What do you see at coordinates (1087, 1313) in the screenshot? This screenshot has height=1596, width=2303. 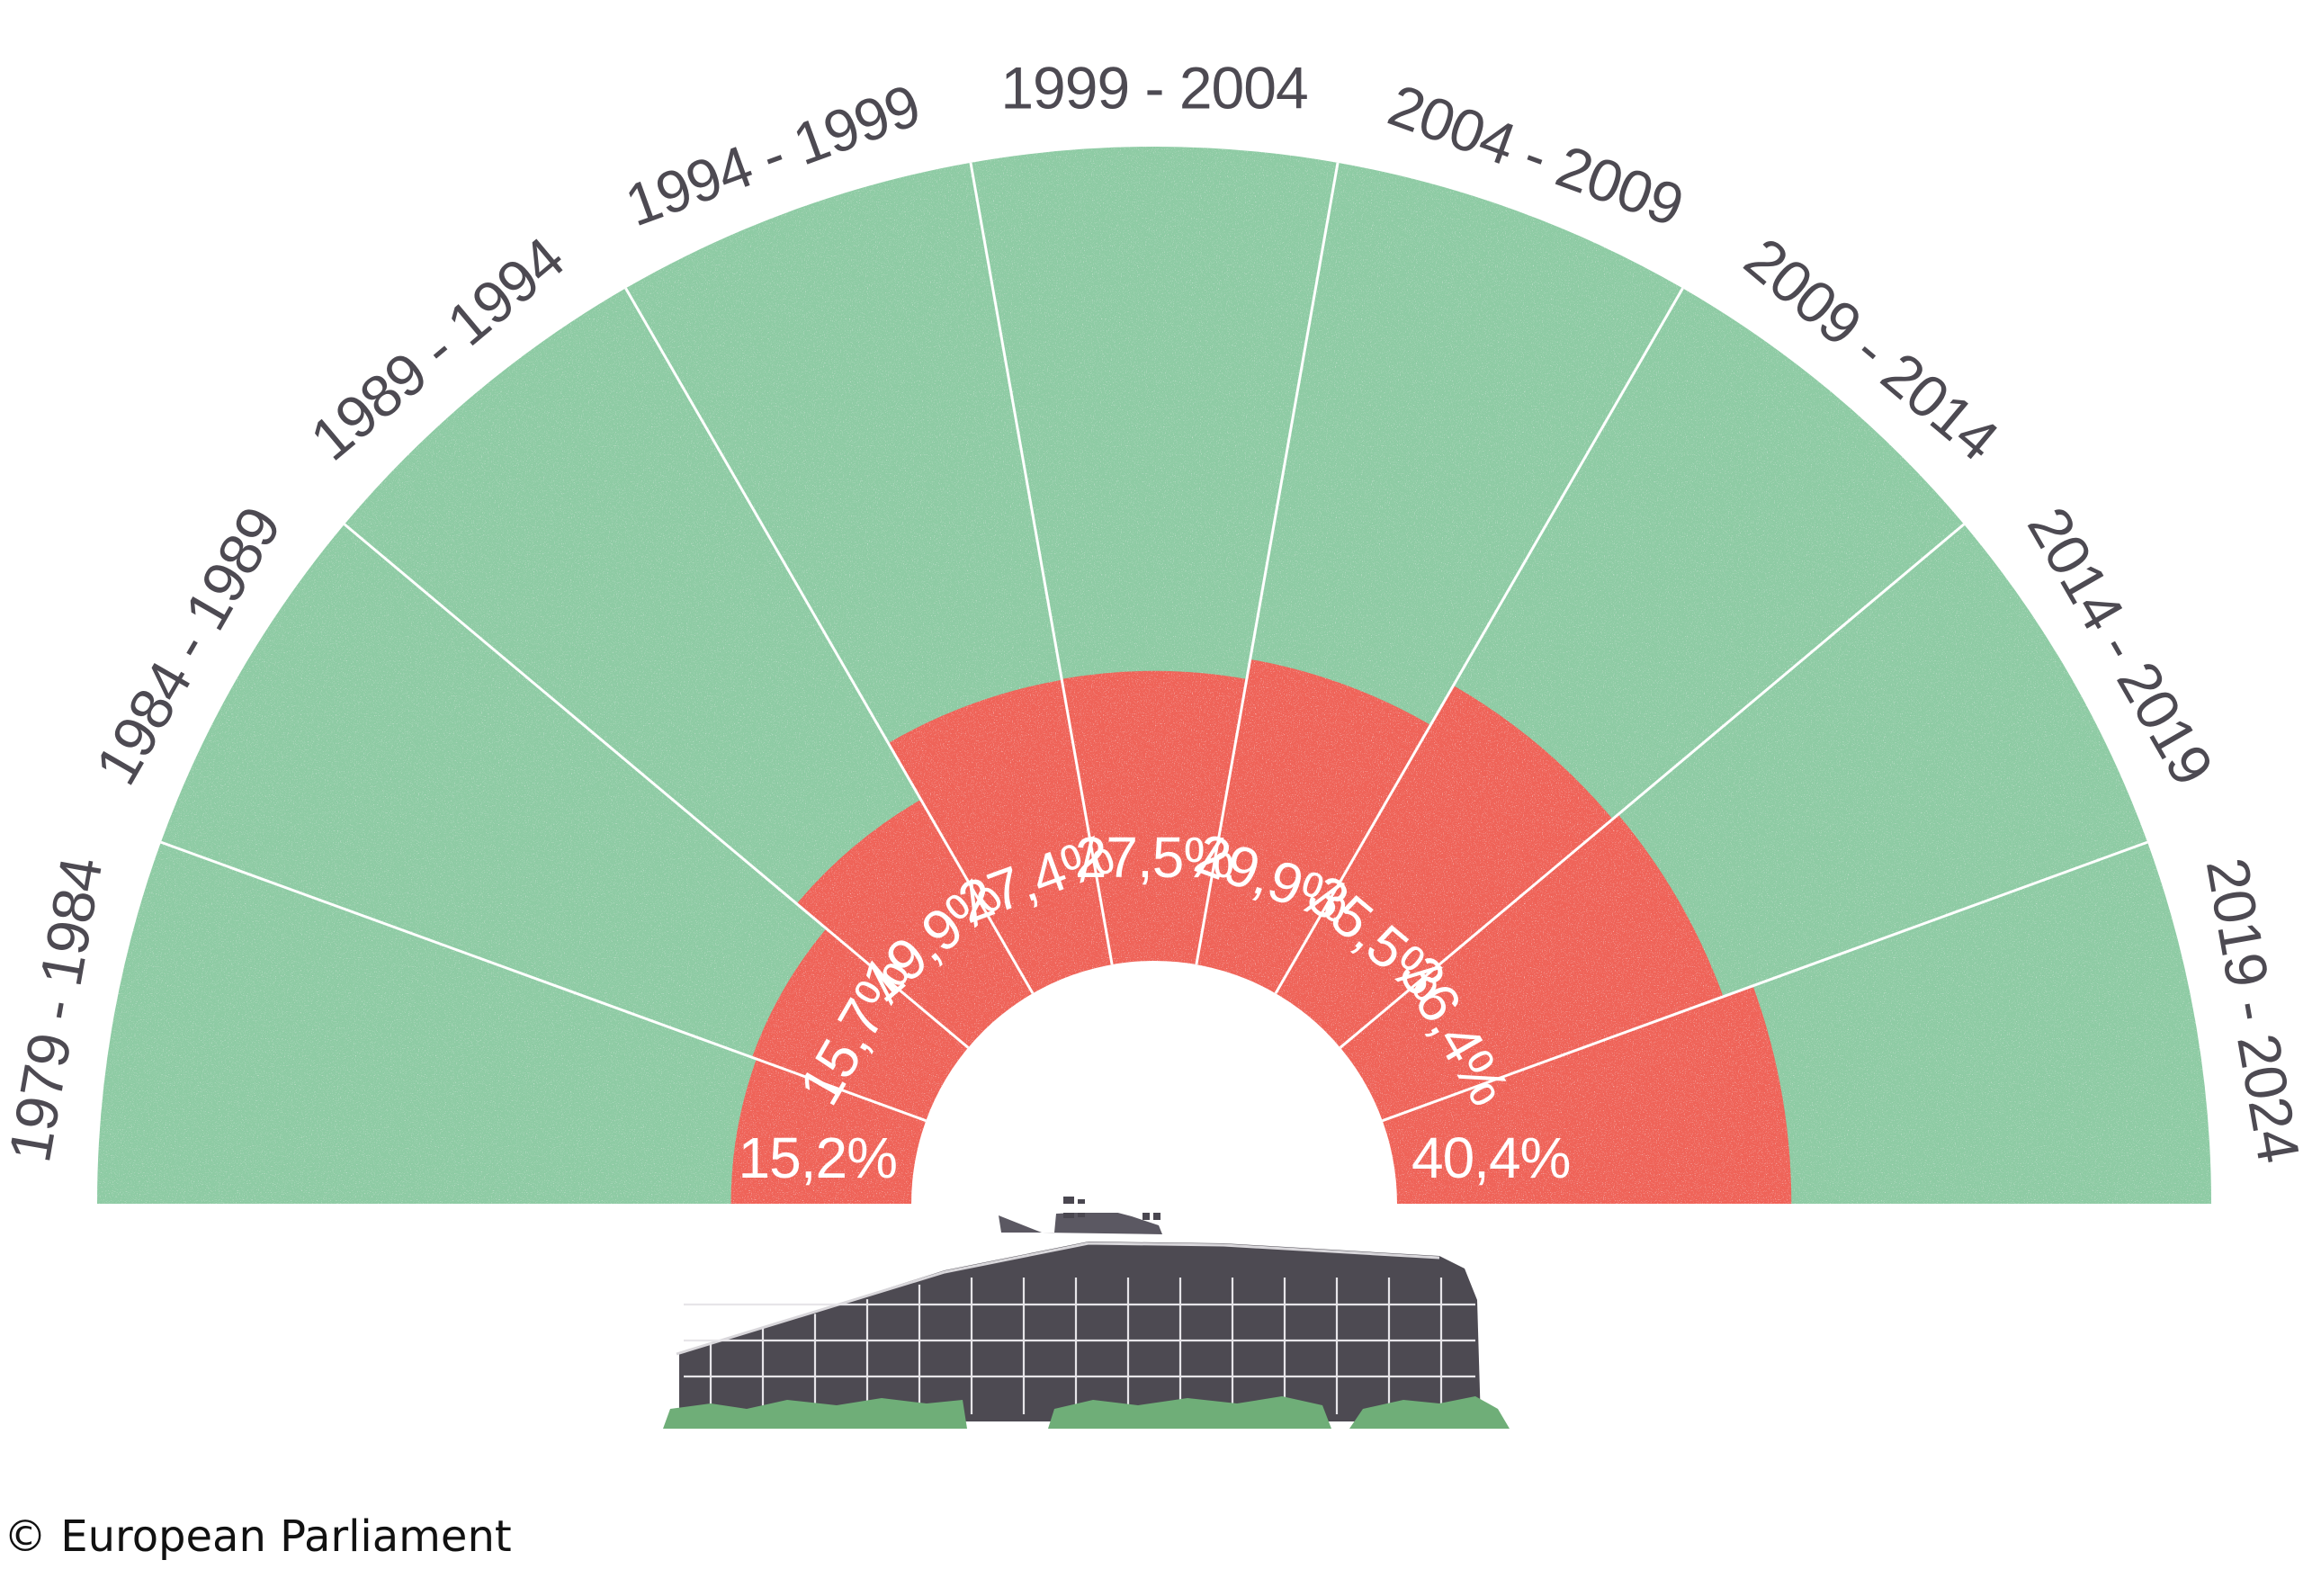 I see `european-parliament-building` at bounding box center [1087, 1313].